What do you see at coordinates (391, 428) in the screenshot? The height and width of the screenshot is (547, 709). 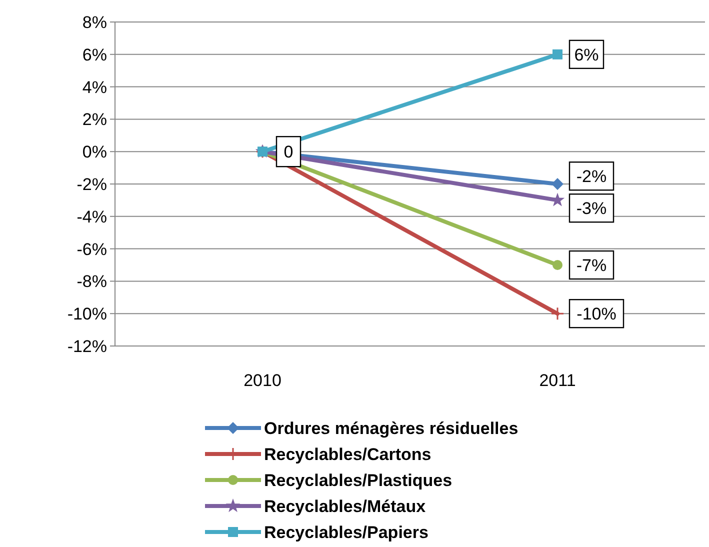 I see `legend-label: Ordures ménagères résiduelles` at bounding box center [391, 428].